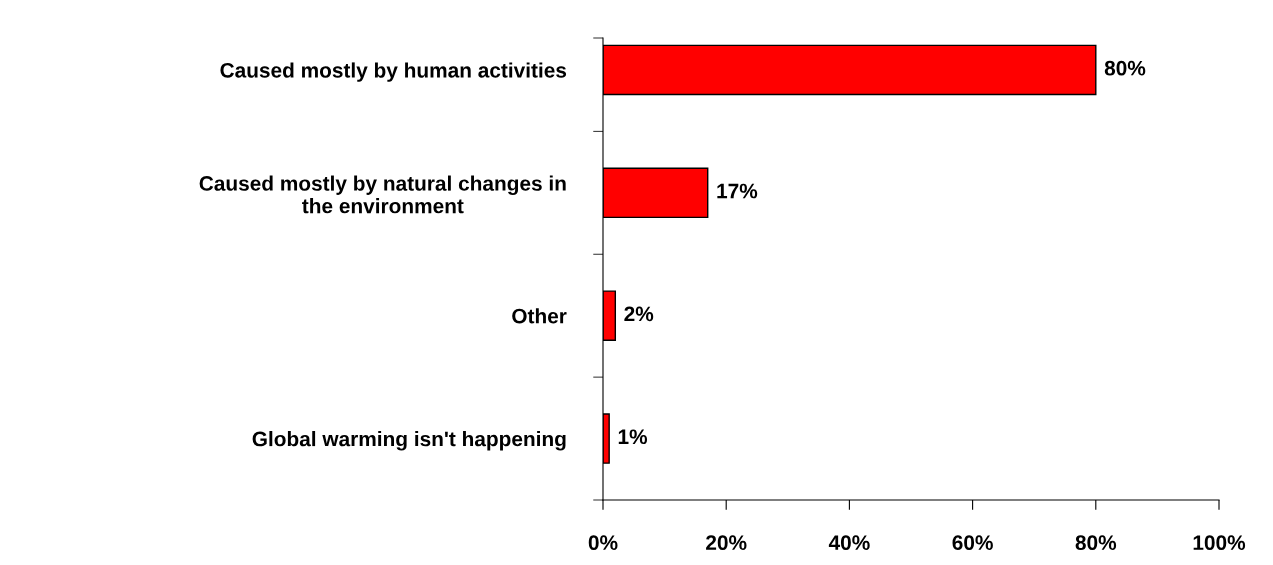 The height and width of the screenshot is (565, 1273). I want to click on y-tick-label: Caused mostly by human activities, so click(393, 72).